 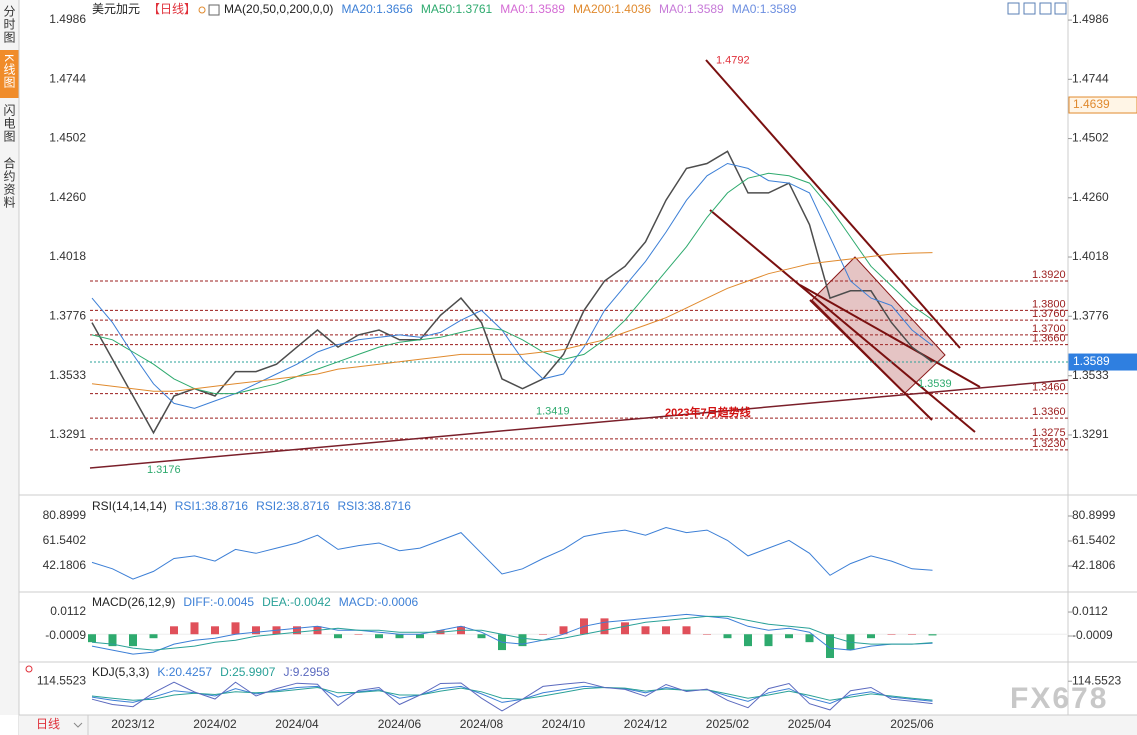 What do you see at coordinates (67, 434) in the screenshot?
I see `y-tick-label: 1.3291` at bounding box center [67, 434].